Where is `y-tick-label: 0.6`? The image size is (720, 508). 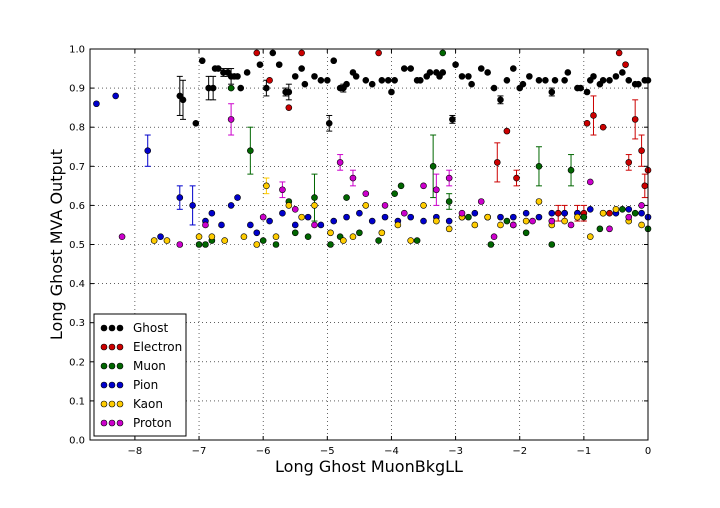
y-tick-label: 0.6 is located at coordinates (77, 206).